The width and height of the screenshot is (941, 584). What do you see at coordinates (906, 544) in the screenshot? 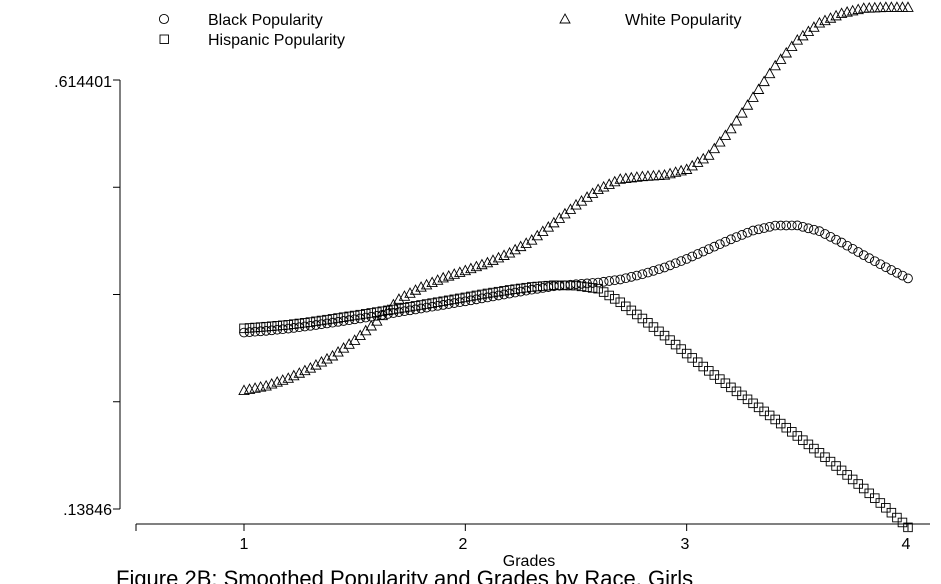
I see `x-tick-label-4: 4` at bounding box center [906, 544].